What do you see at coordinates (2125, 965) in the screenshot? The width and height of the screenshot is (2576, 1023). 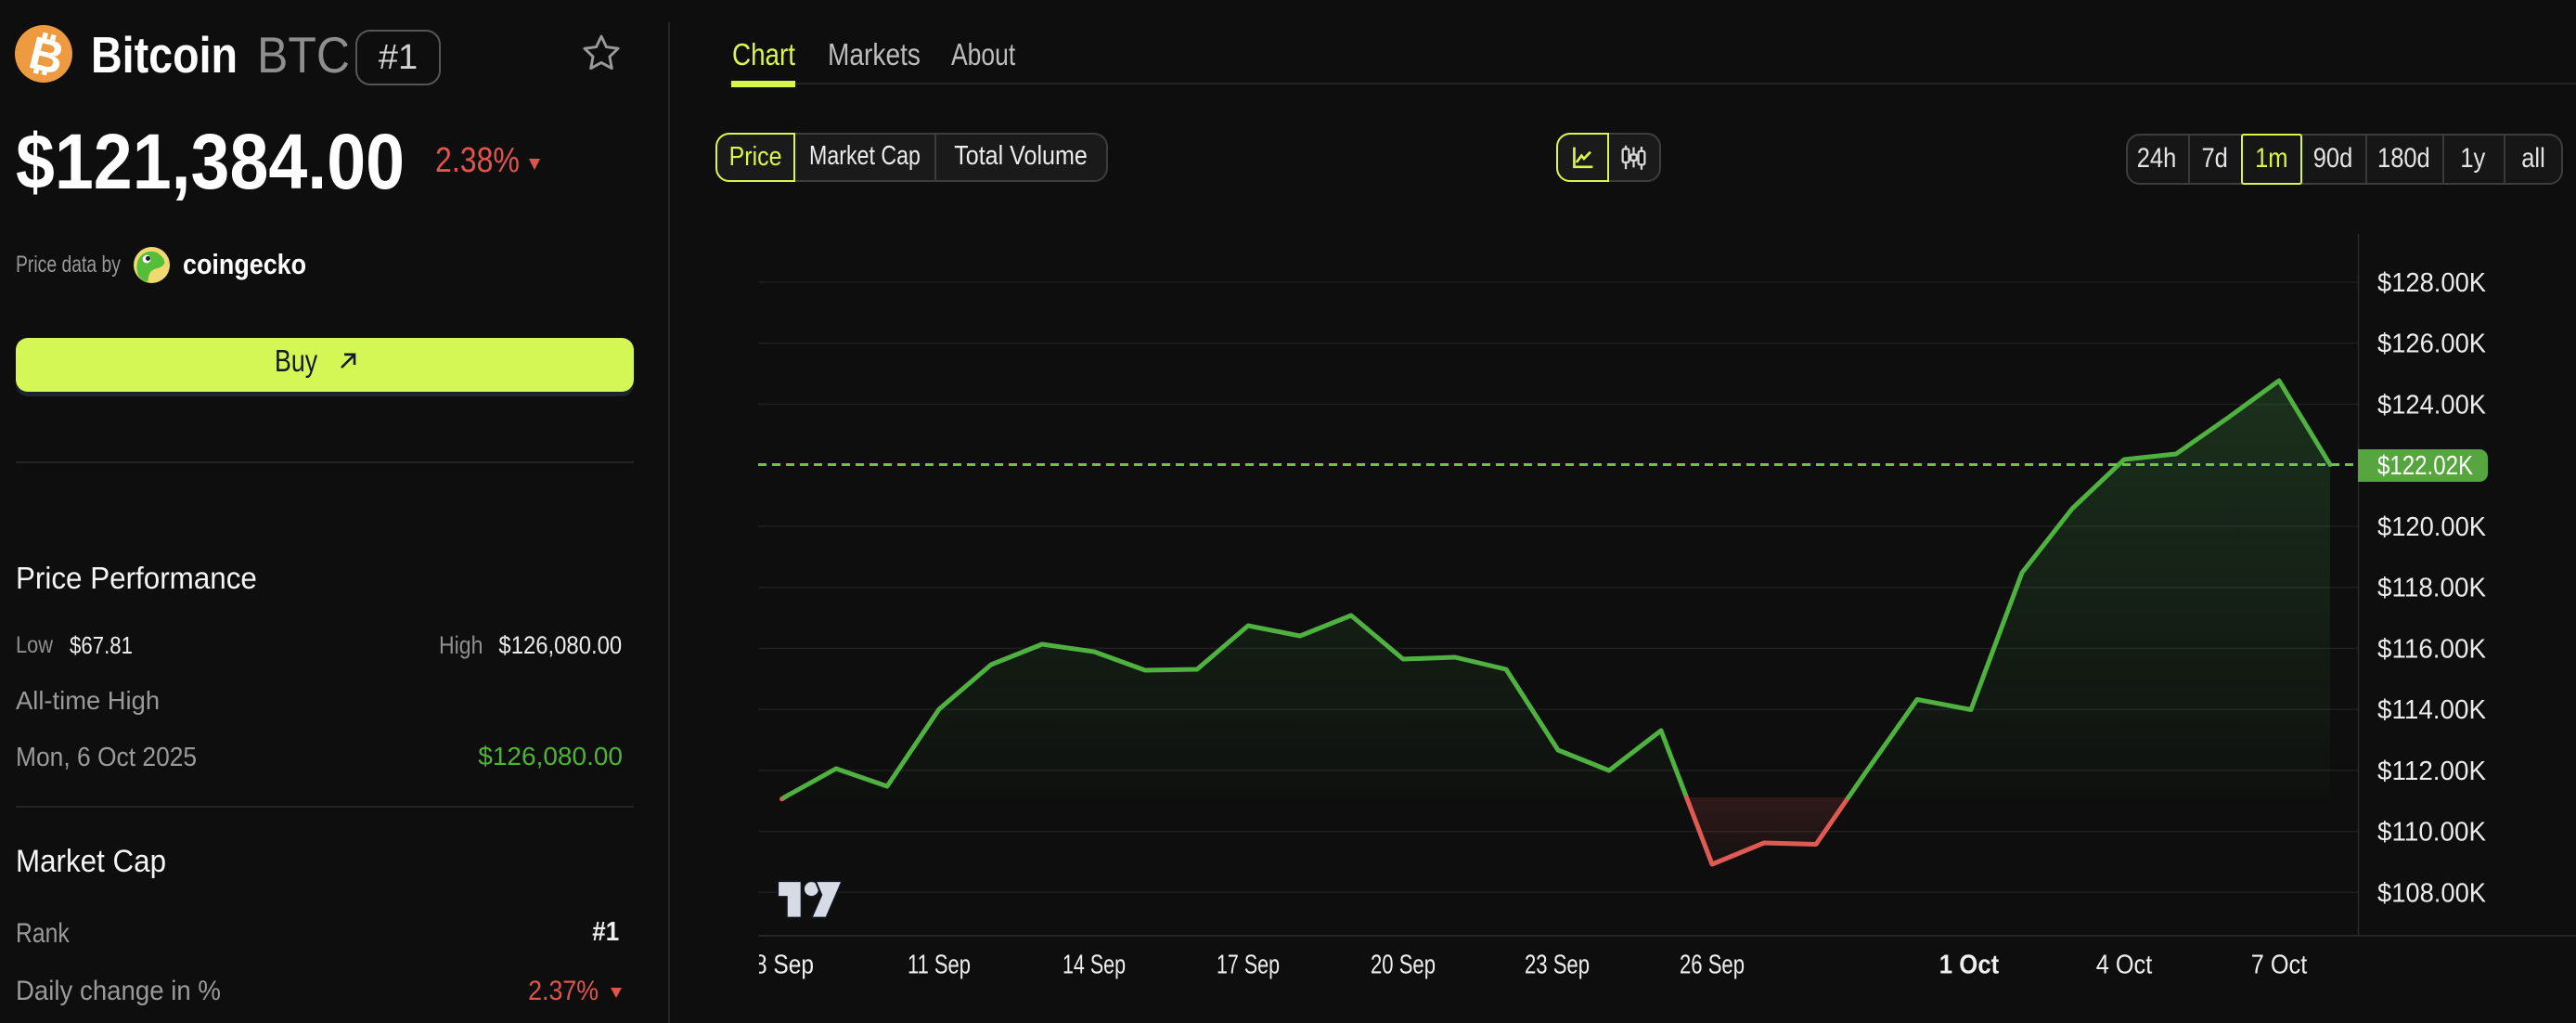 I see `svg-text: 4 Oct` at bounding box center [2125, 965].